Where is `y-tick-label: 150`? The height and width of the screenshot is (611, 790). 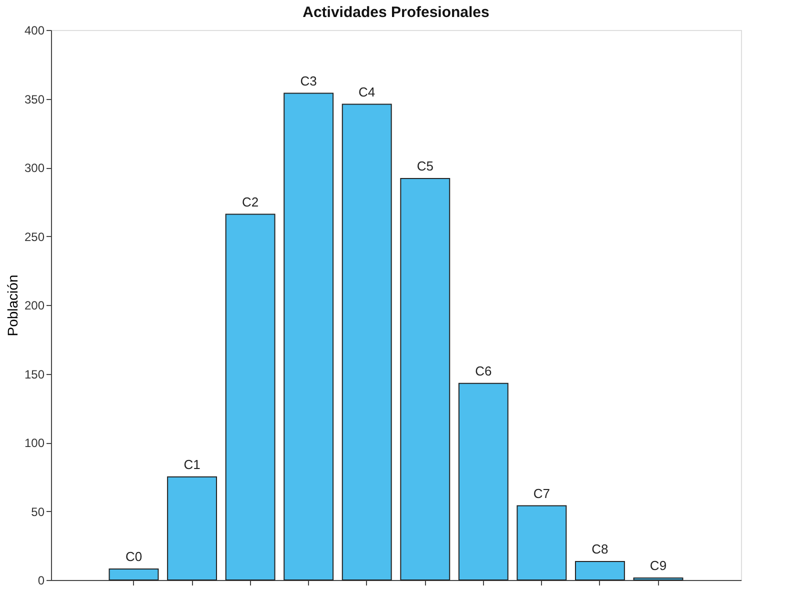 y-tick-label: 150 is located at coordinates (34, 374).